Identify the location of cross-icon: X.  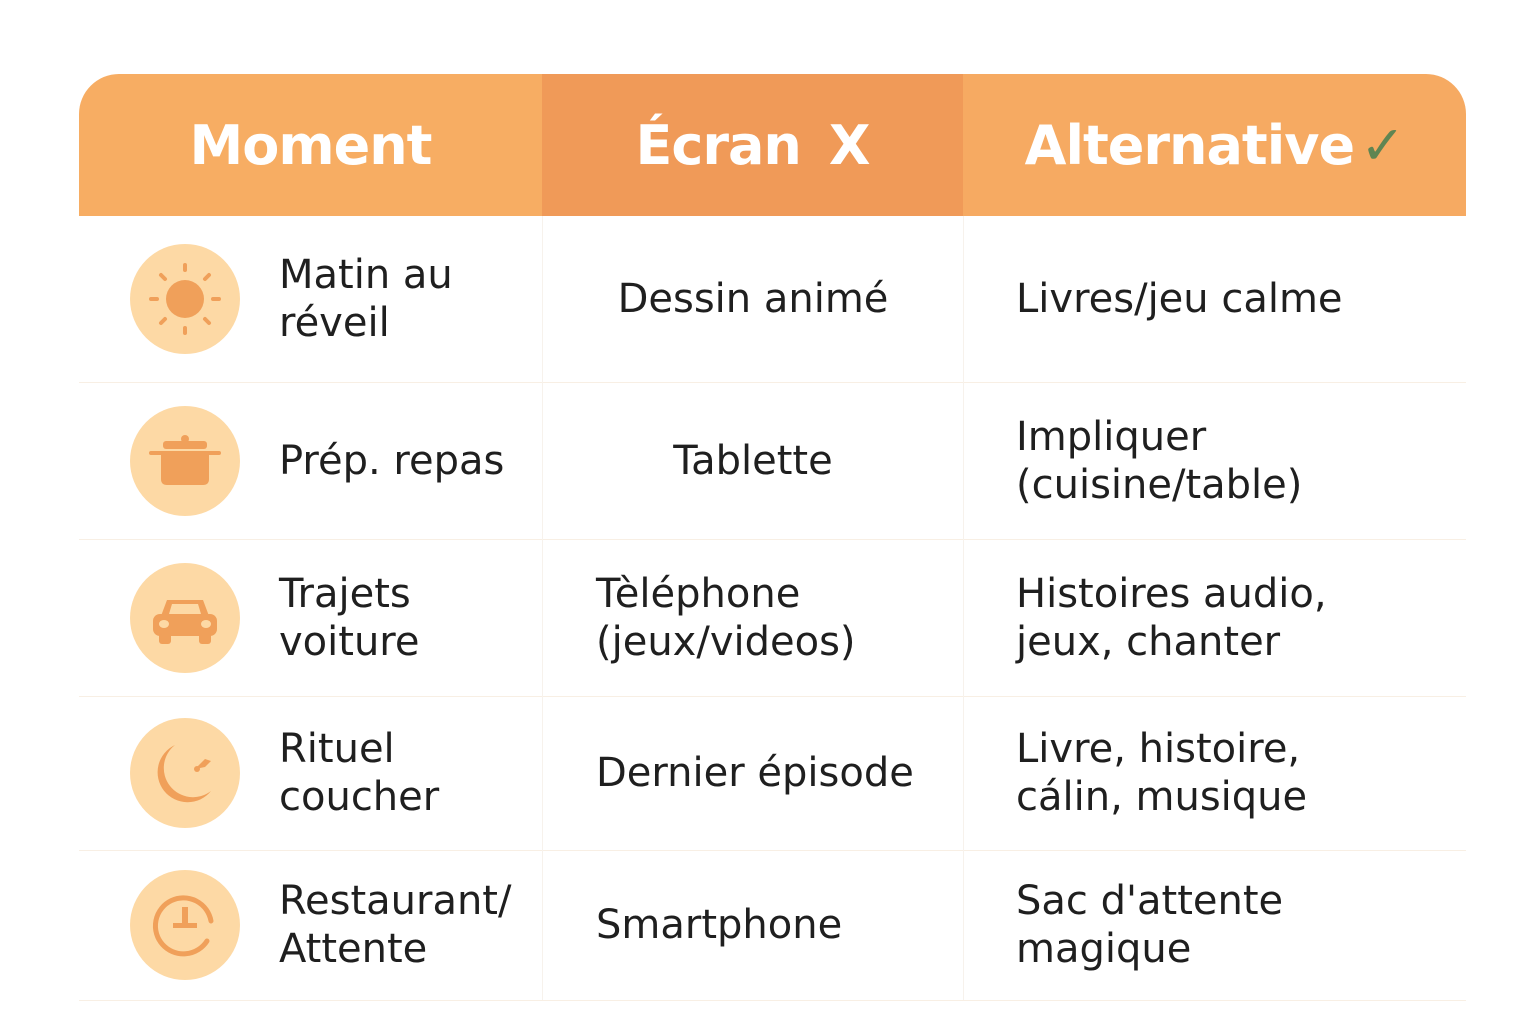
(849, 145).